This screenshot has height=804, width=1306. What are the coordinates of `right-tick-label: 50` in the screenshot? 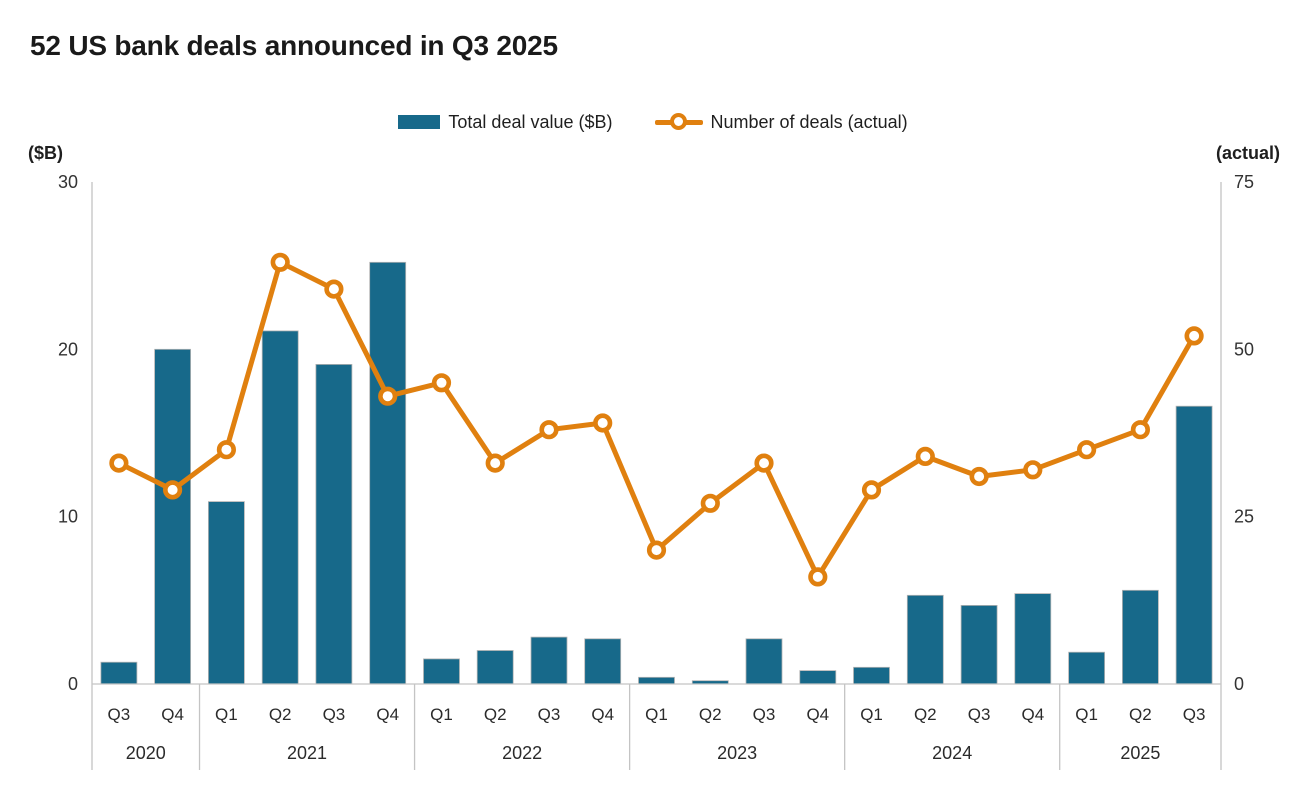 It's located at (1244, 349).